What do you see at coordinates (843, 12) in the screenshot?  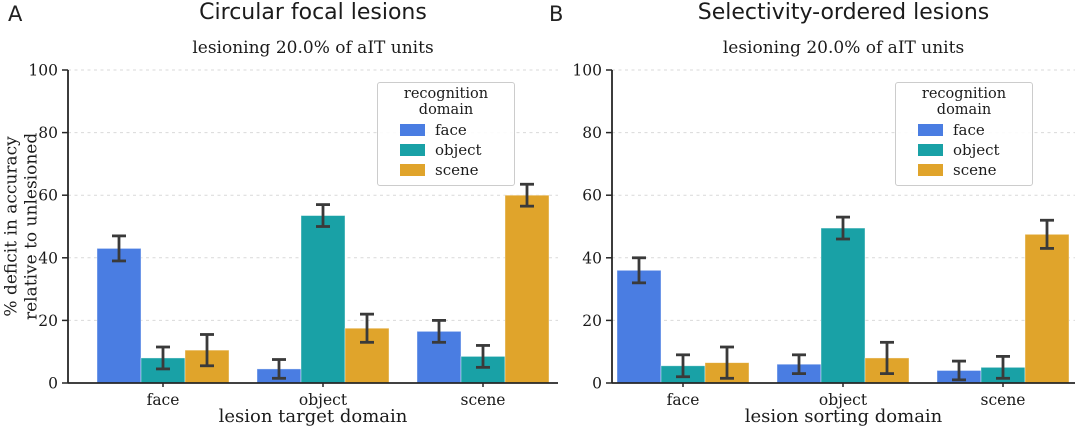 I see `panel-b-title: Selectivity-ordered lesions` at bounding box center [843, 12].